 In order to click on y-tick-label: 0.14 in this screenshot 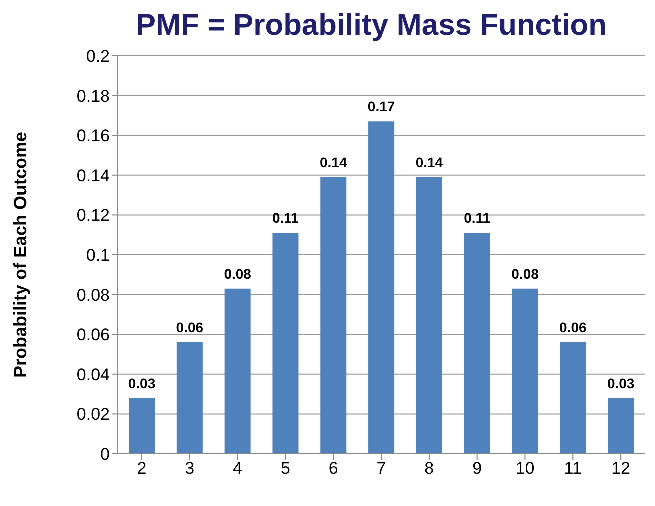, I will do `click(93, 176)`.